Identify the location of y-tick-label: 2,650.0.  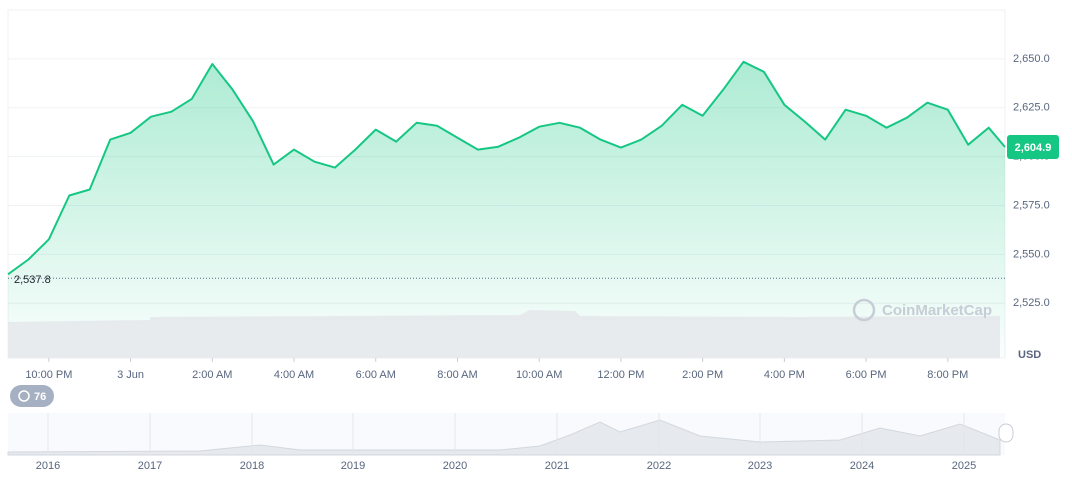
(1031, 59).